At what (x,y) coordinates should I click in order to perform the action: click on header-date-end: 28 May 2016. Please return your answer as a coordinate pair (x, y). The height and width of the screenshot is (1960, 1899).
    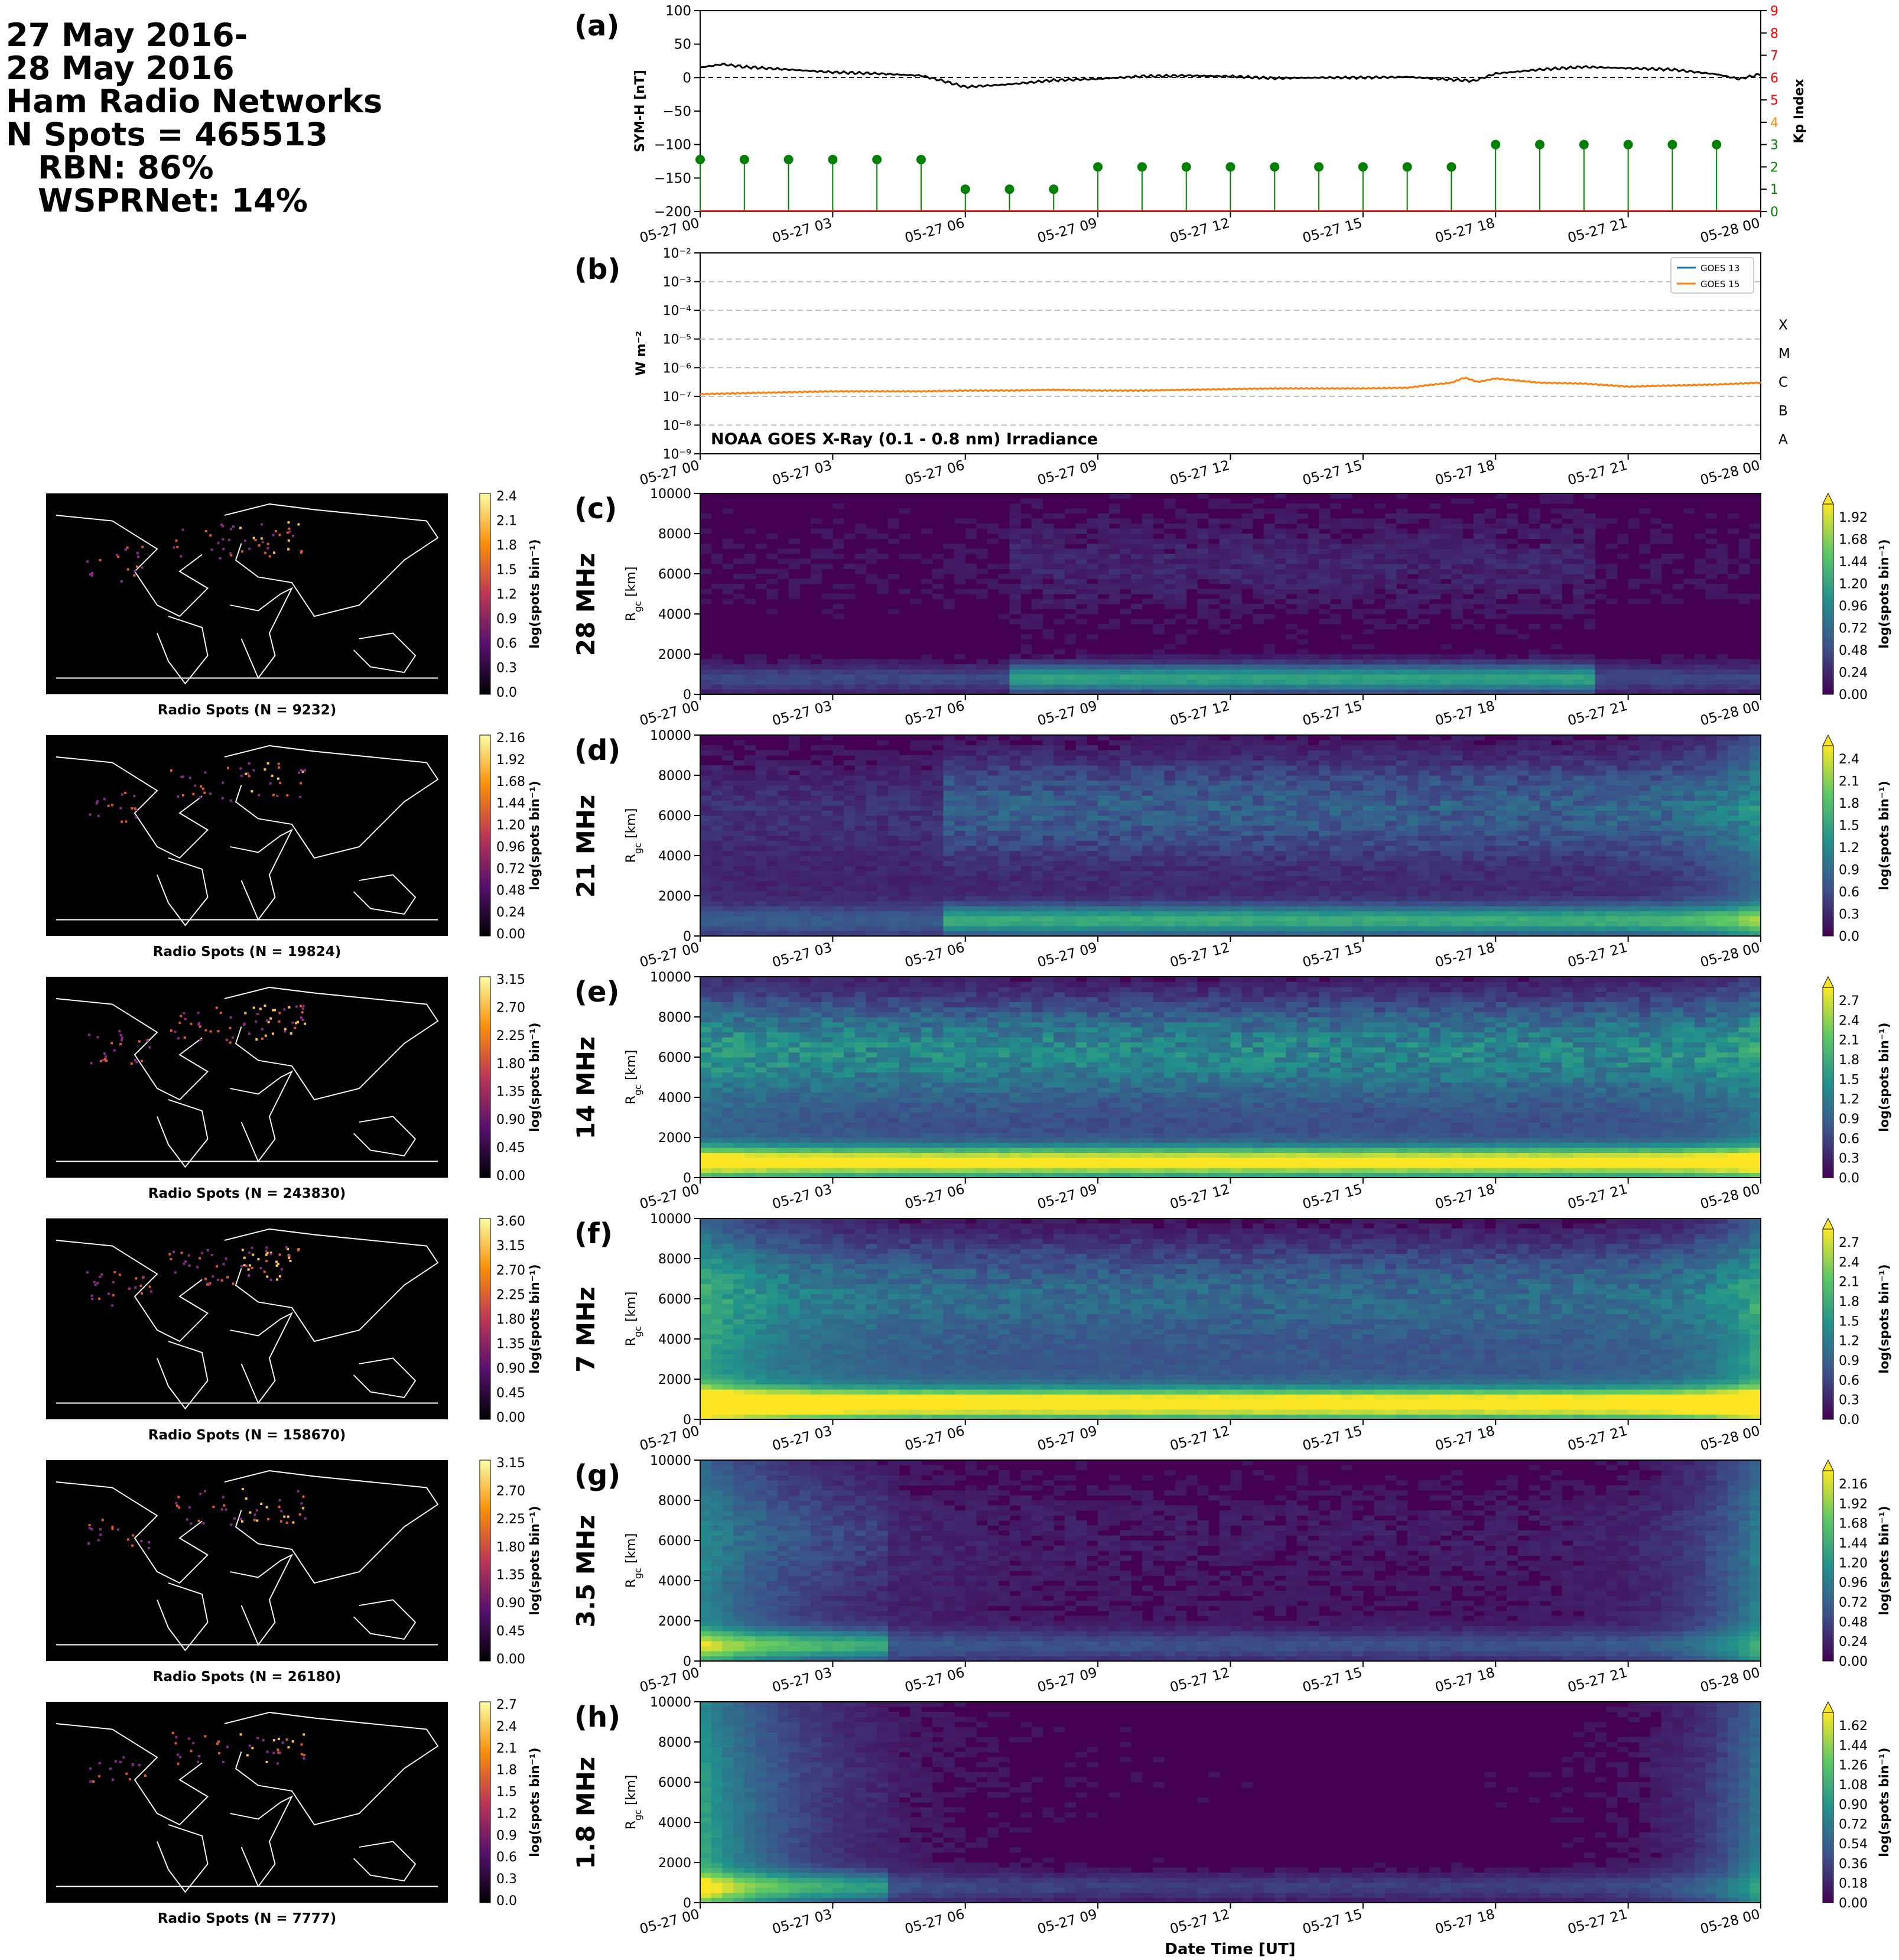
    Looking at the image, I should click on (120, 68).